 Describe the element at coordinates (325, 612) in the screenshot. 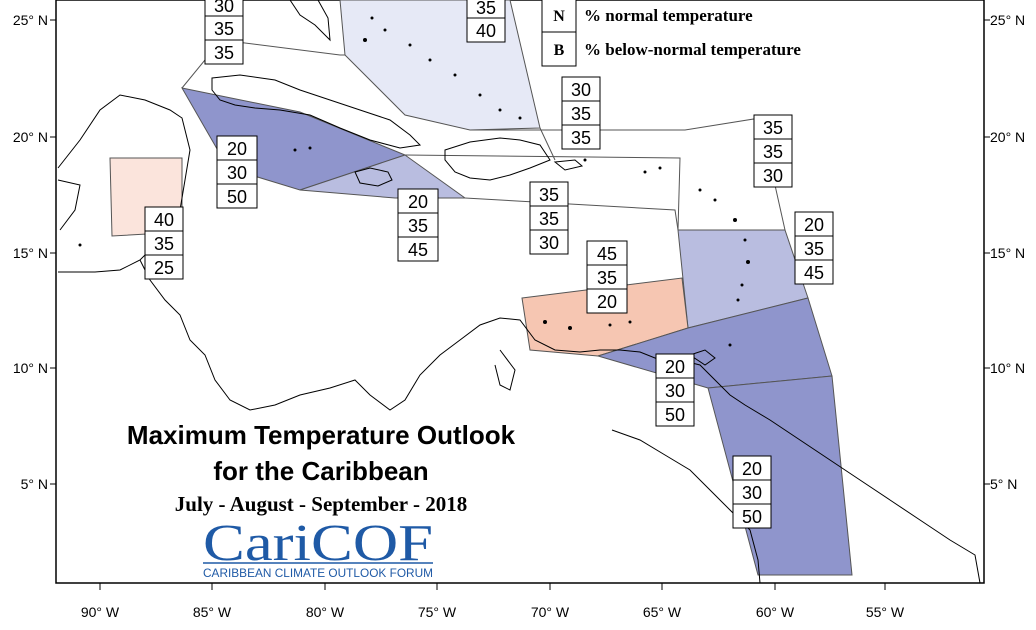

I see `lon-label: 80° W` at that location.